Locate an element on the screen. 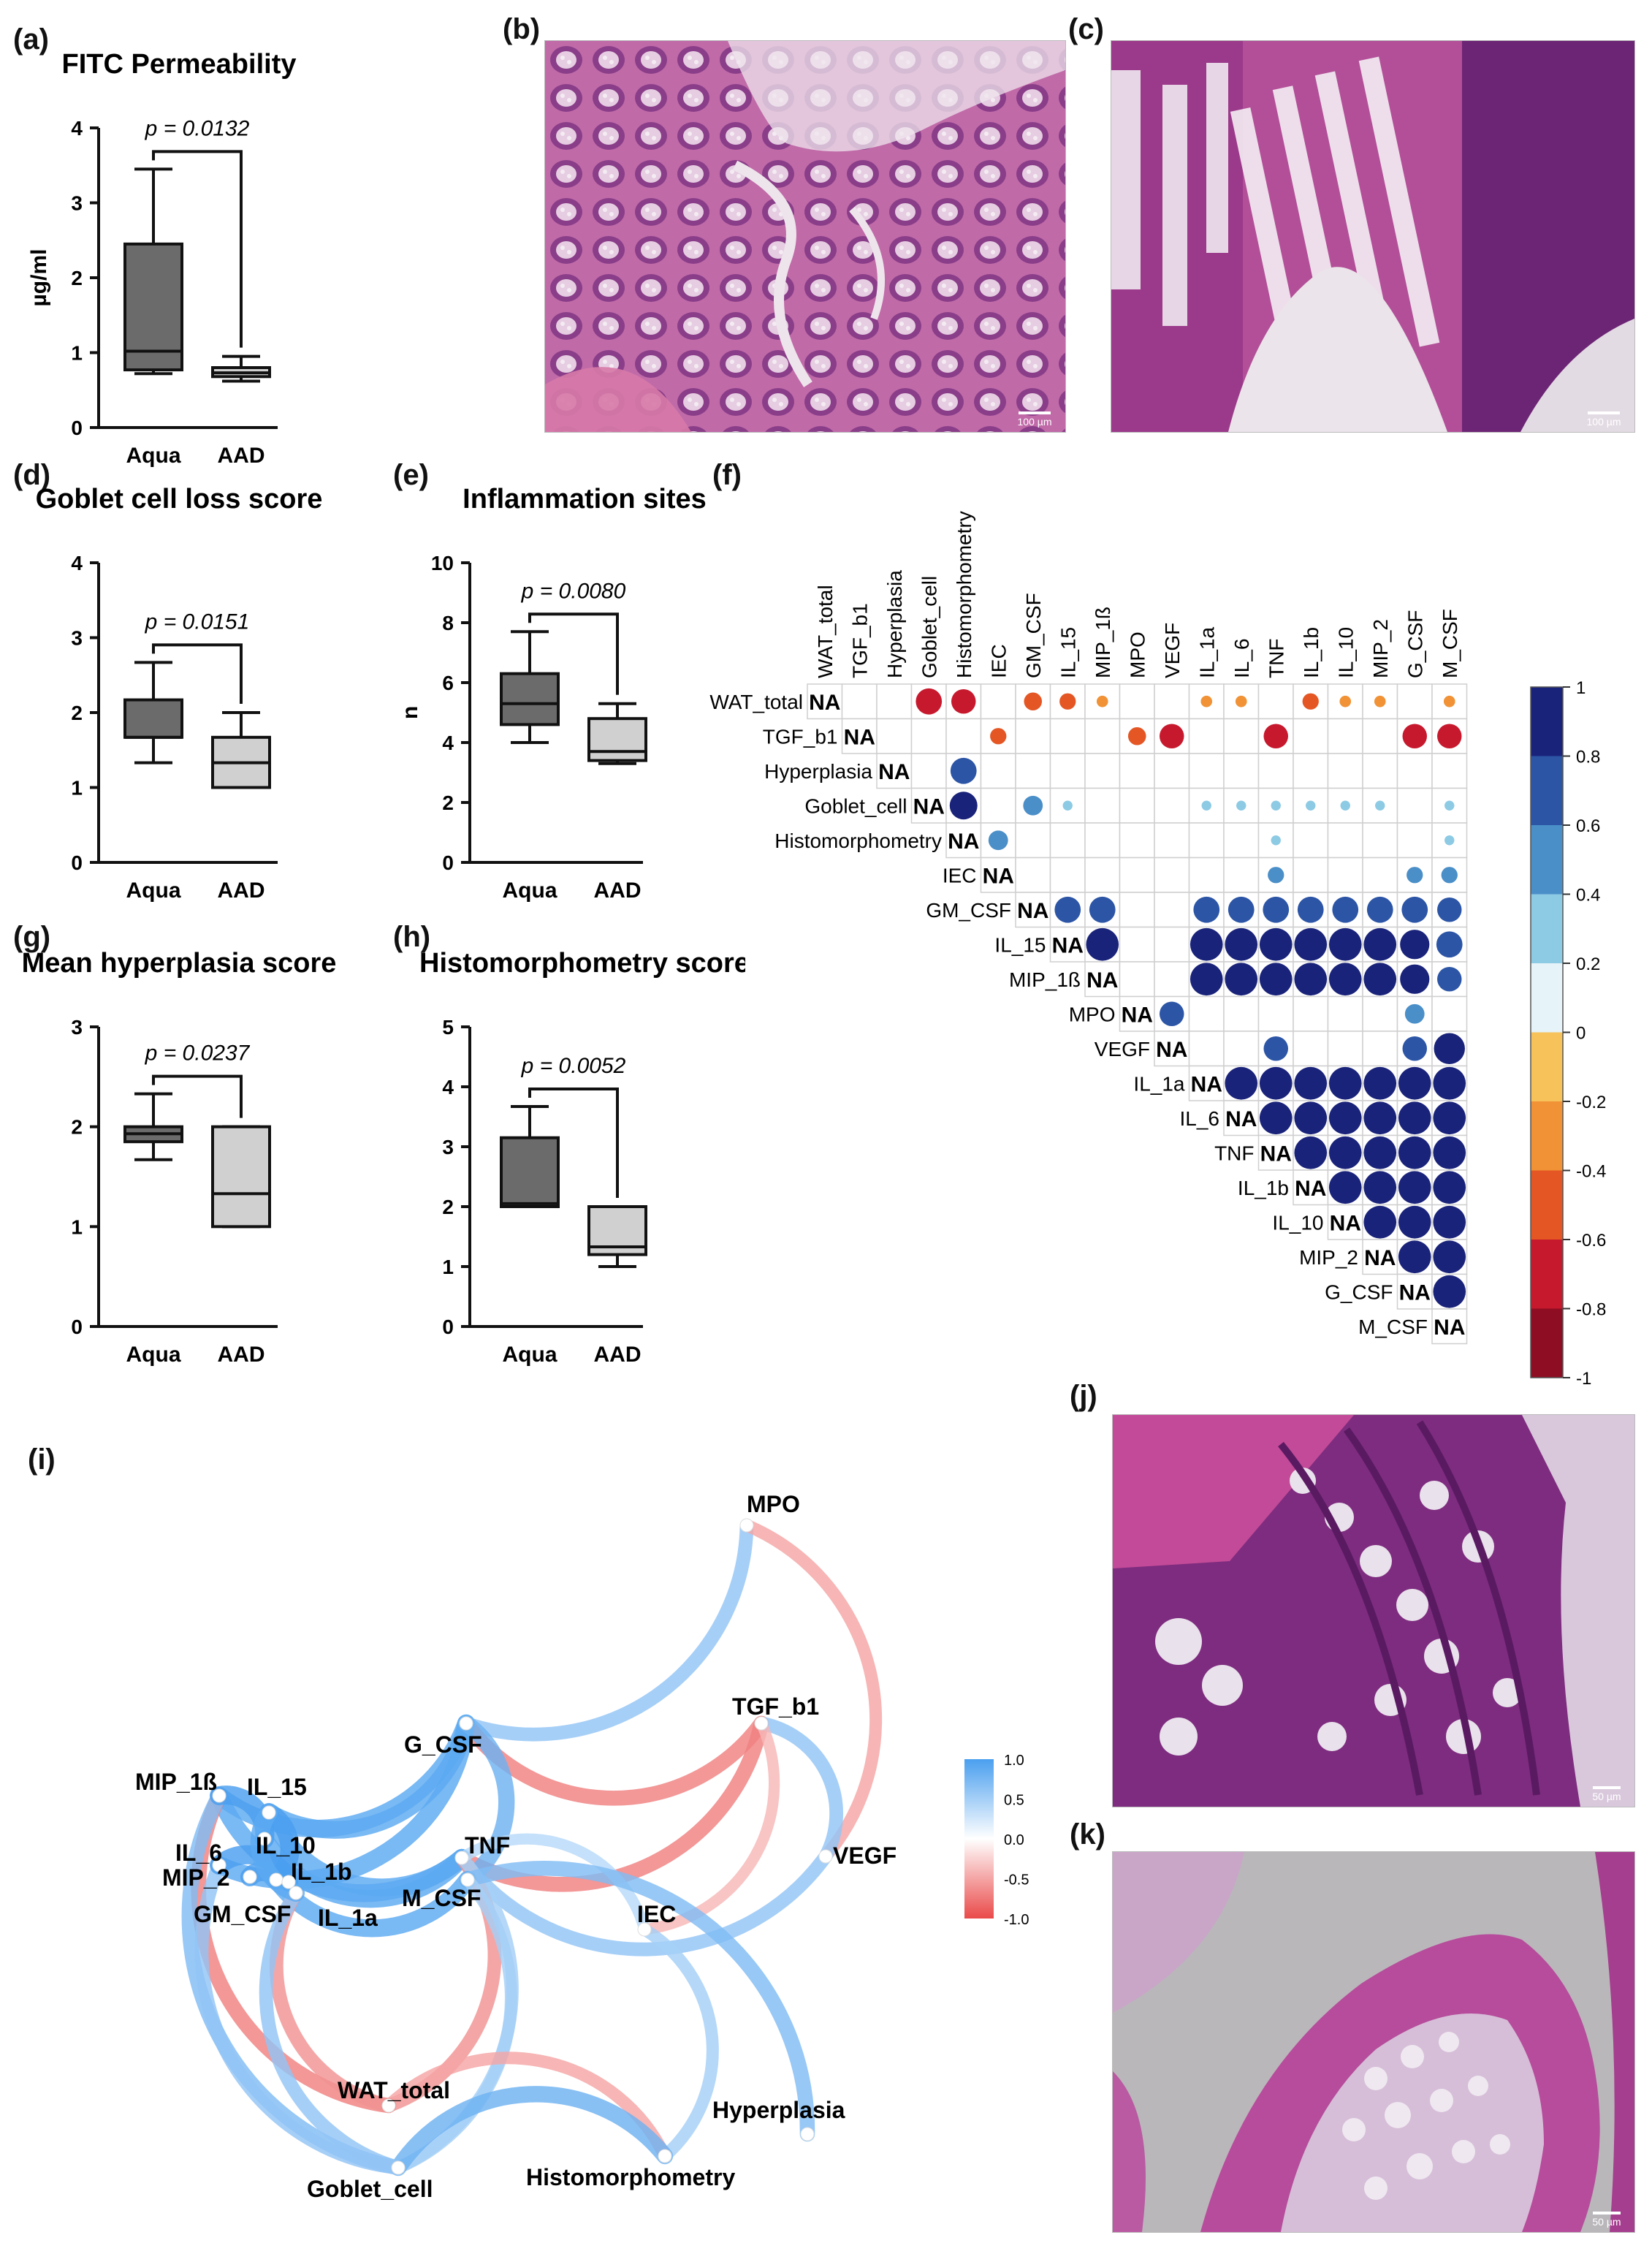 This screenshot has height=2243, width=1652. column-label: MIP_2 is located at coordinates (1380, 648).